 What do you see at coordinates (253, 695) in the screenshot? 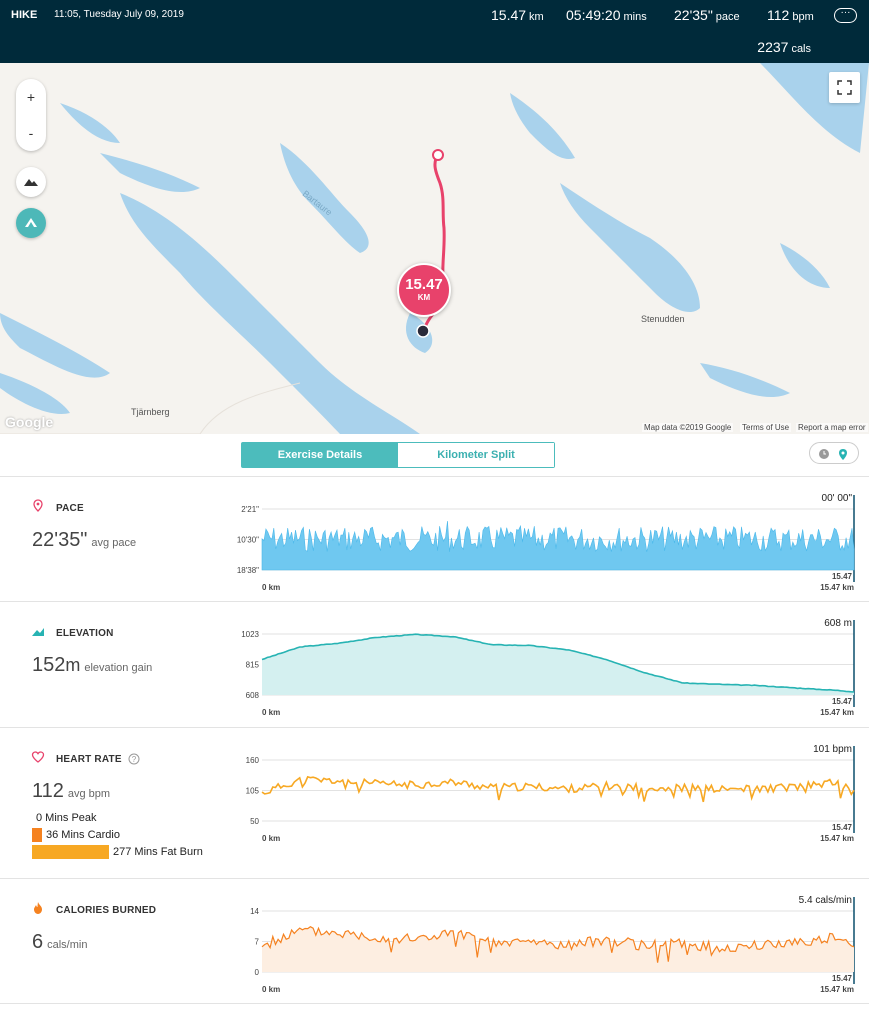
I see `y-tick-label: 608` at bounding box center [253, 695].